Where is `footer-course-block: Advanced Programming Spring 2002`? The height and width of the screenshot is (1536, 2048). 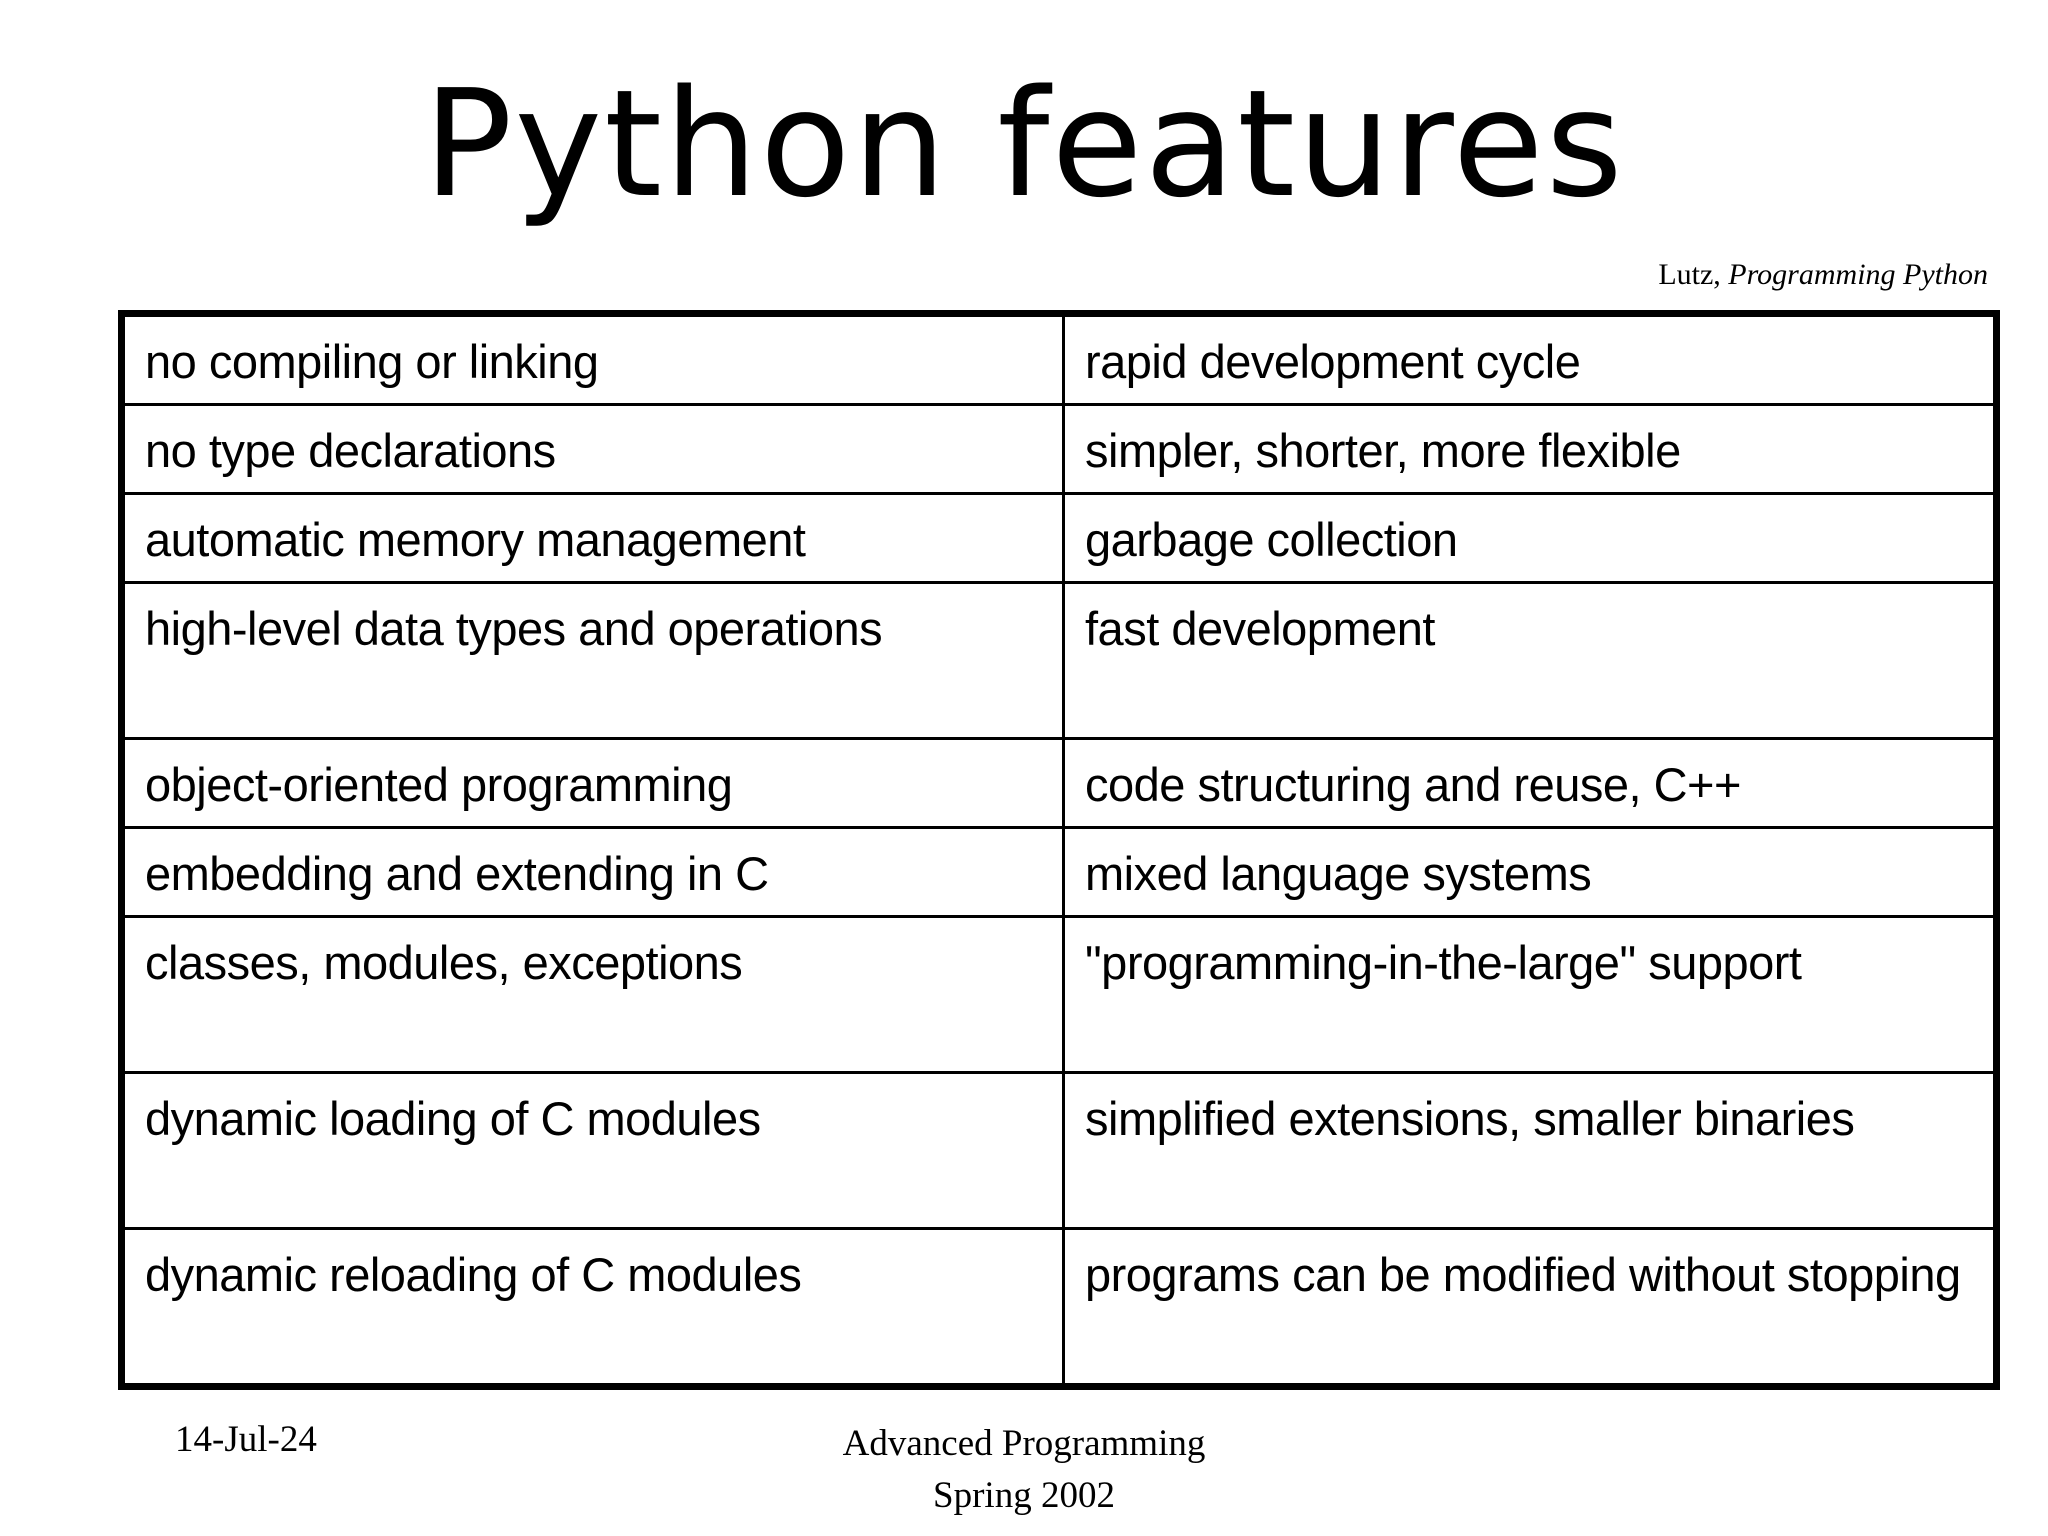
footer-course-block: Advanced Programming Spring 2002 is located at coordinates (1024, 1470).